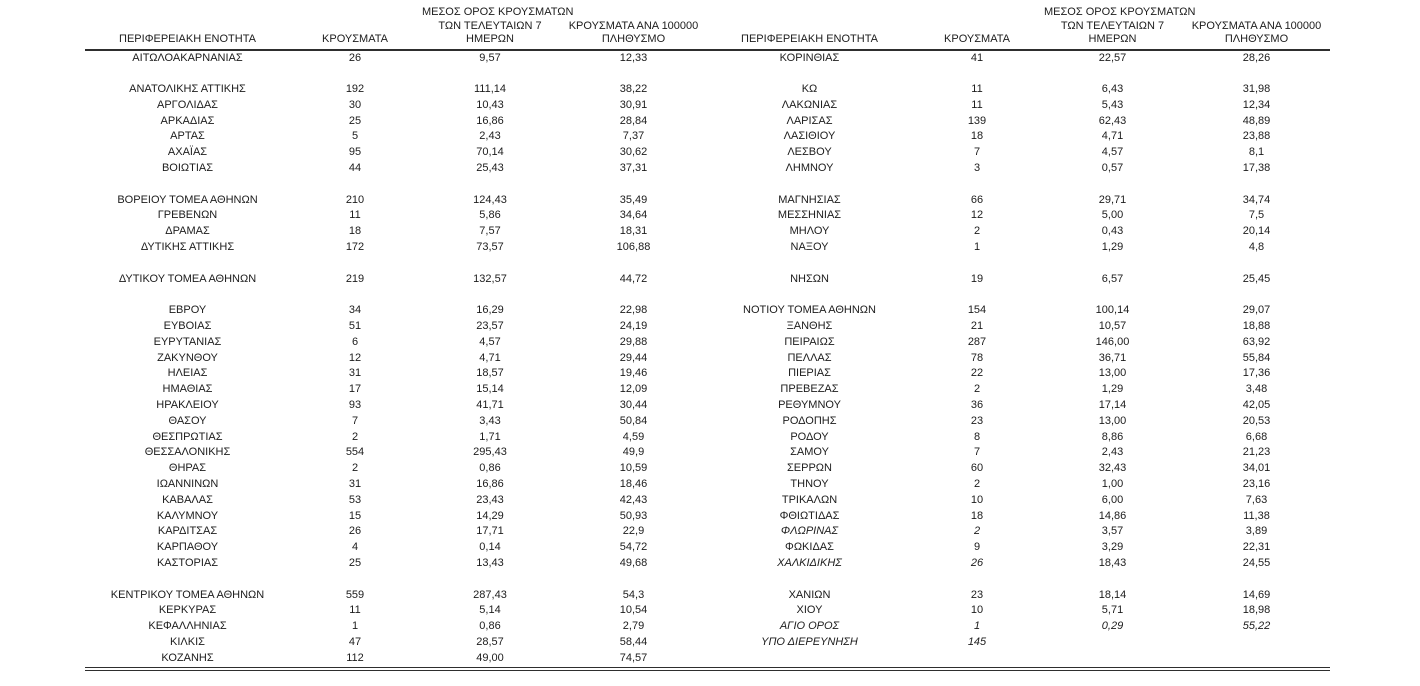  Describe the element at coordinates (977, 547) in the screenshot. I see `cell-cases: 9` at that location.